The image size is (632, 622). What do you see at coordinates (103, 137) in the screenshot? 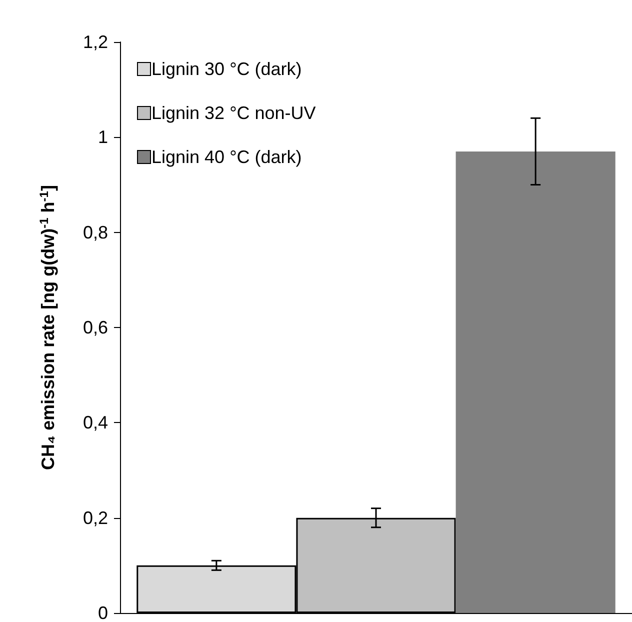
I see `y-tick-label: 1` at bounding box center [103, 137].